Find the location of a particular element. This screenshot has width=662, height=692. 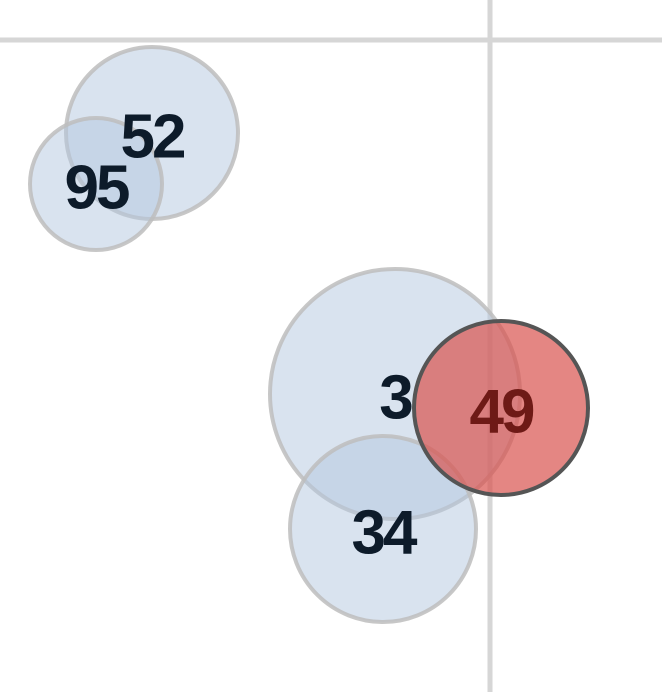

bubble-label-34: 34 is located at coordinates (385, 533).